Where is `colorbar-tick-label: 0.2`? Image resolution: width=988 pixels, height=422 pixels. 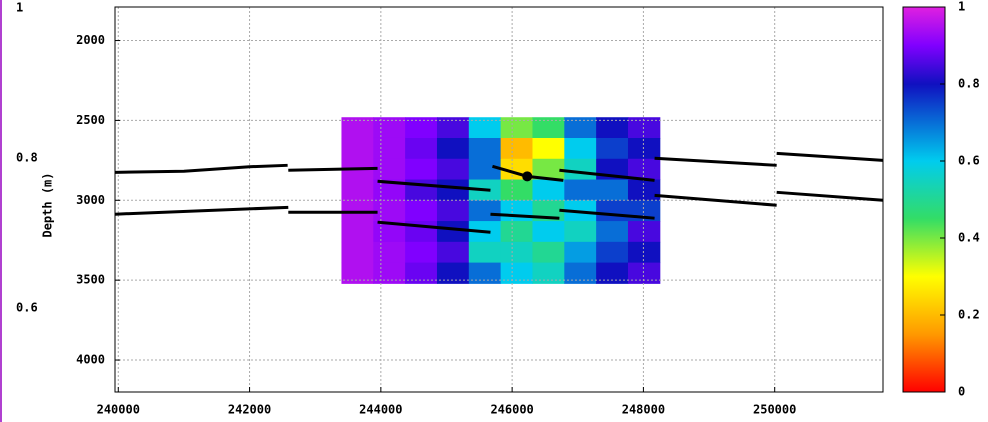
colorbar-tick-label: 0.2 is located at coordinates (969, 315).